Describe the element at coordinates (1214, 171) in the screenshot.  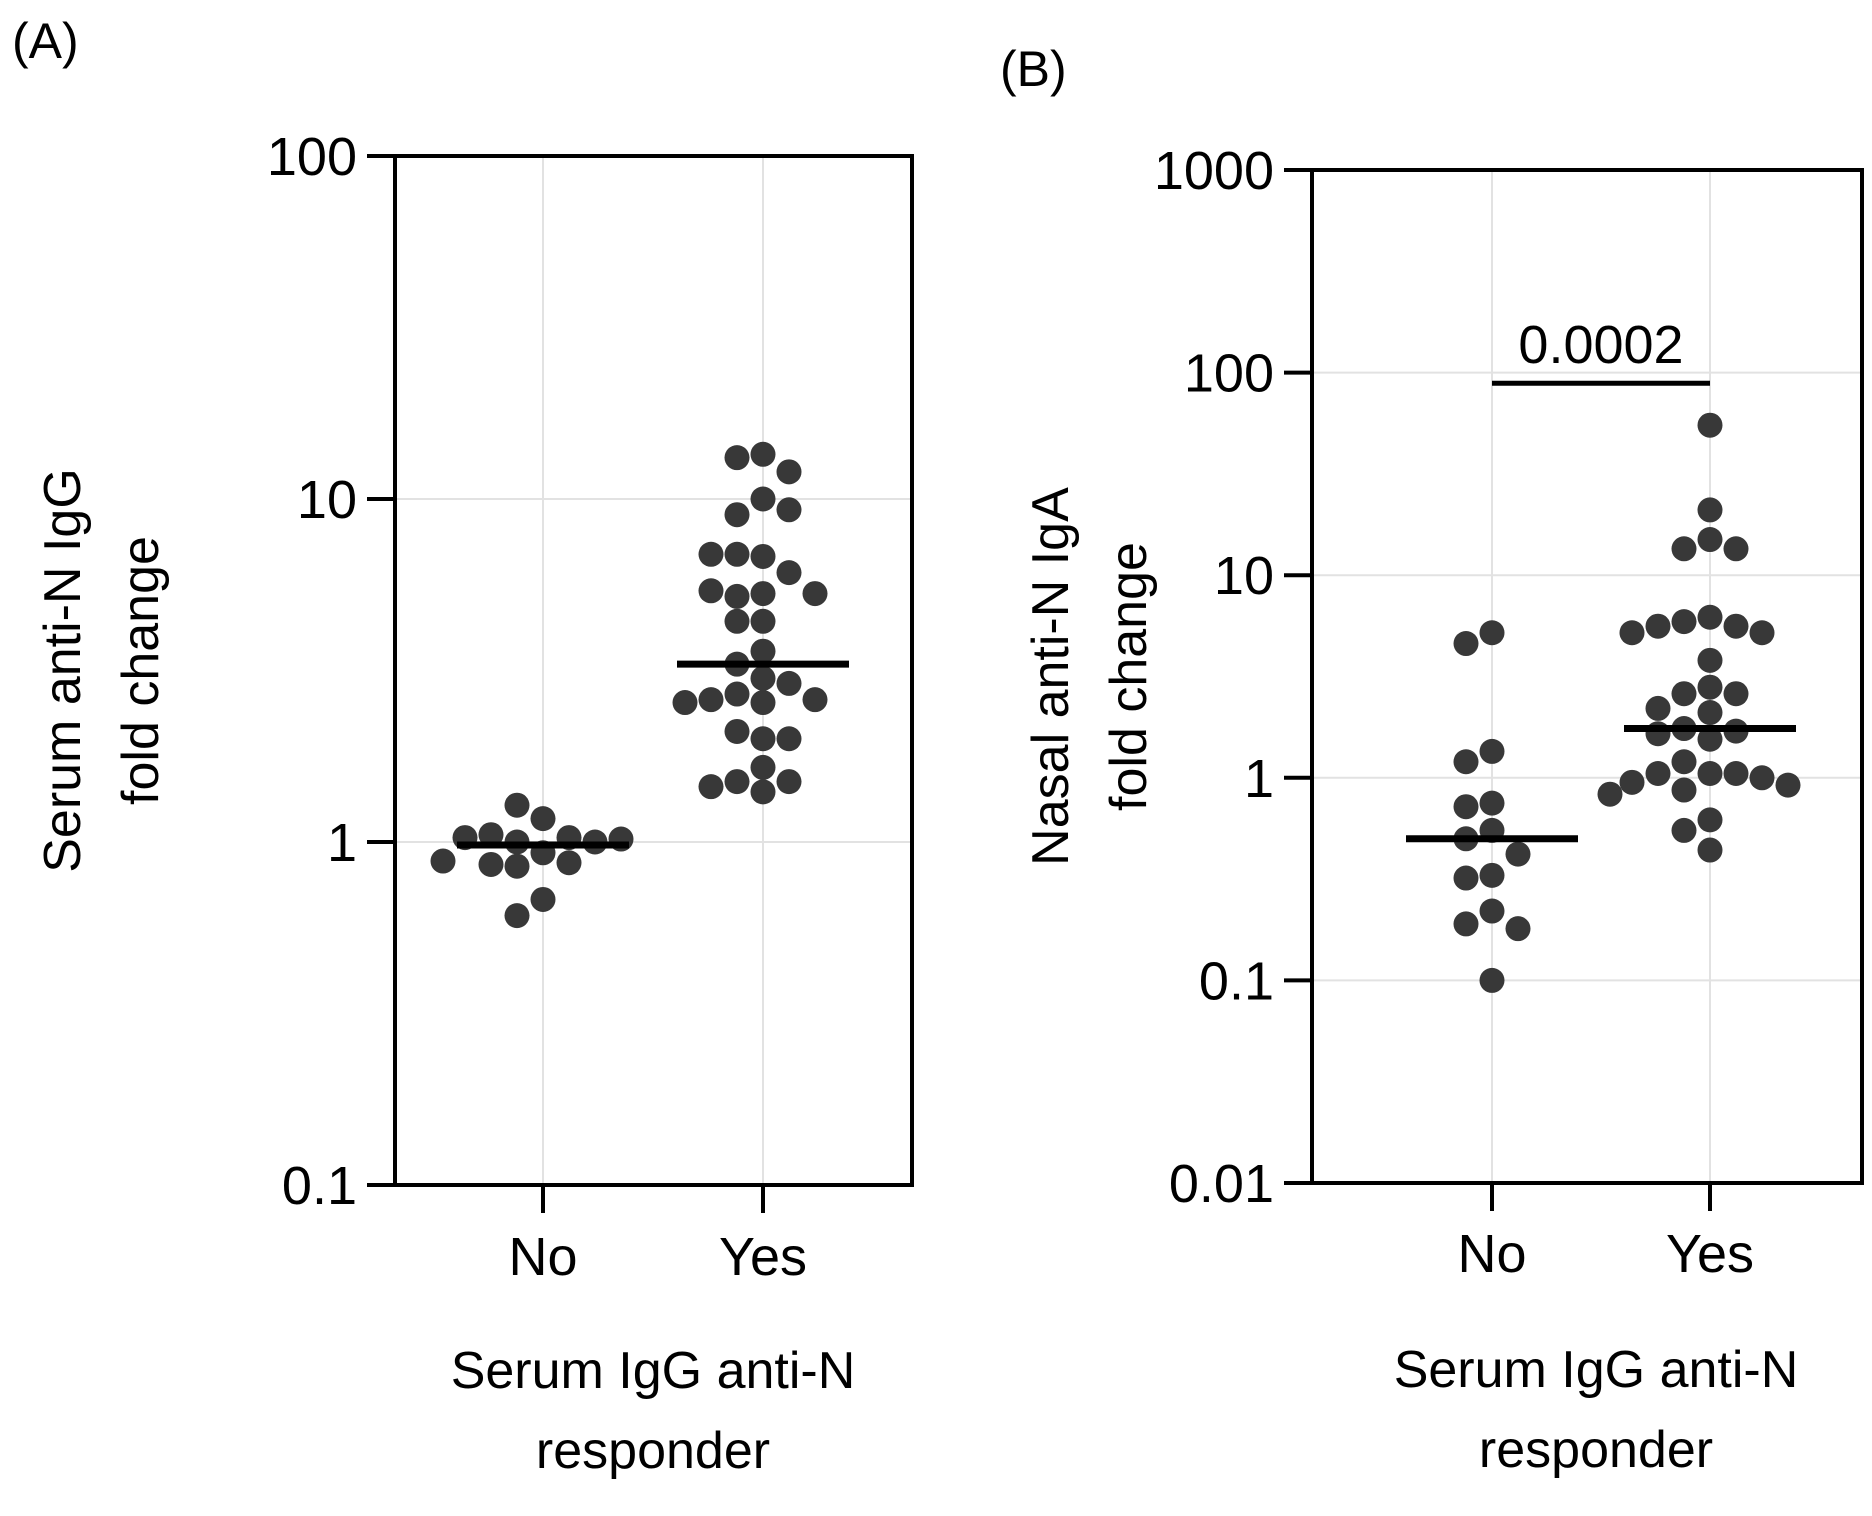
I see `y-tick-label: 1000` at that location.